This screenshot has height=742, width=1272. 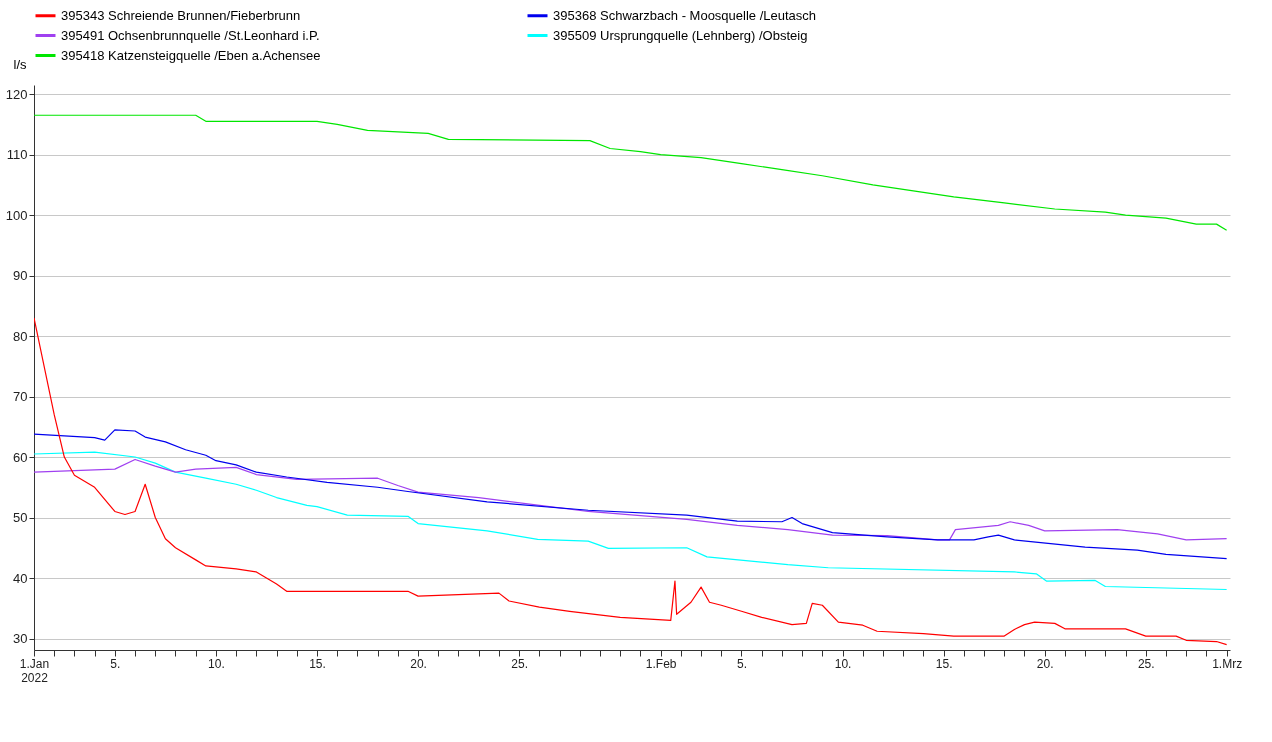 What do you see at coordinates (20, 397) in the screenshot?
I see `y-tick-label: 70` at bounding box center [20, 397].